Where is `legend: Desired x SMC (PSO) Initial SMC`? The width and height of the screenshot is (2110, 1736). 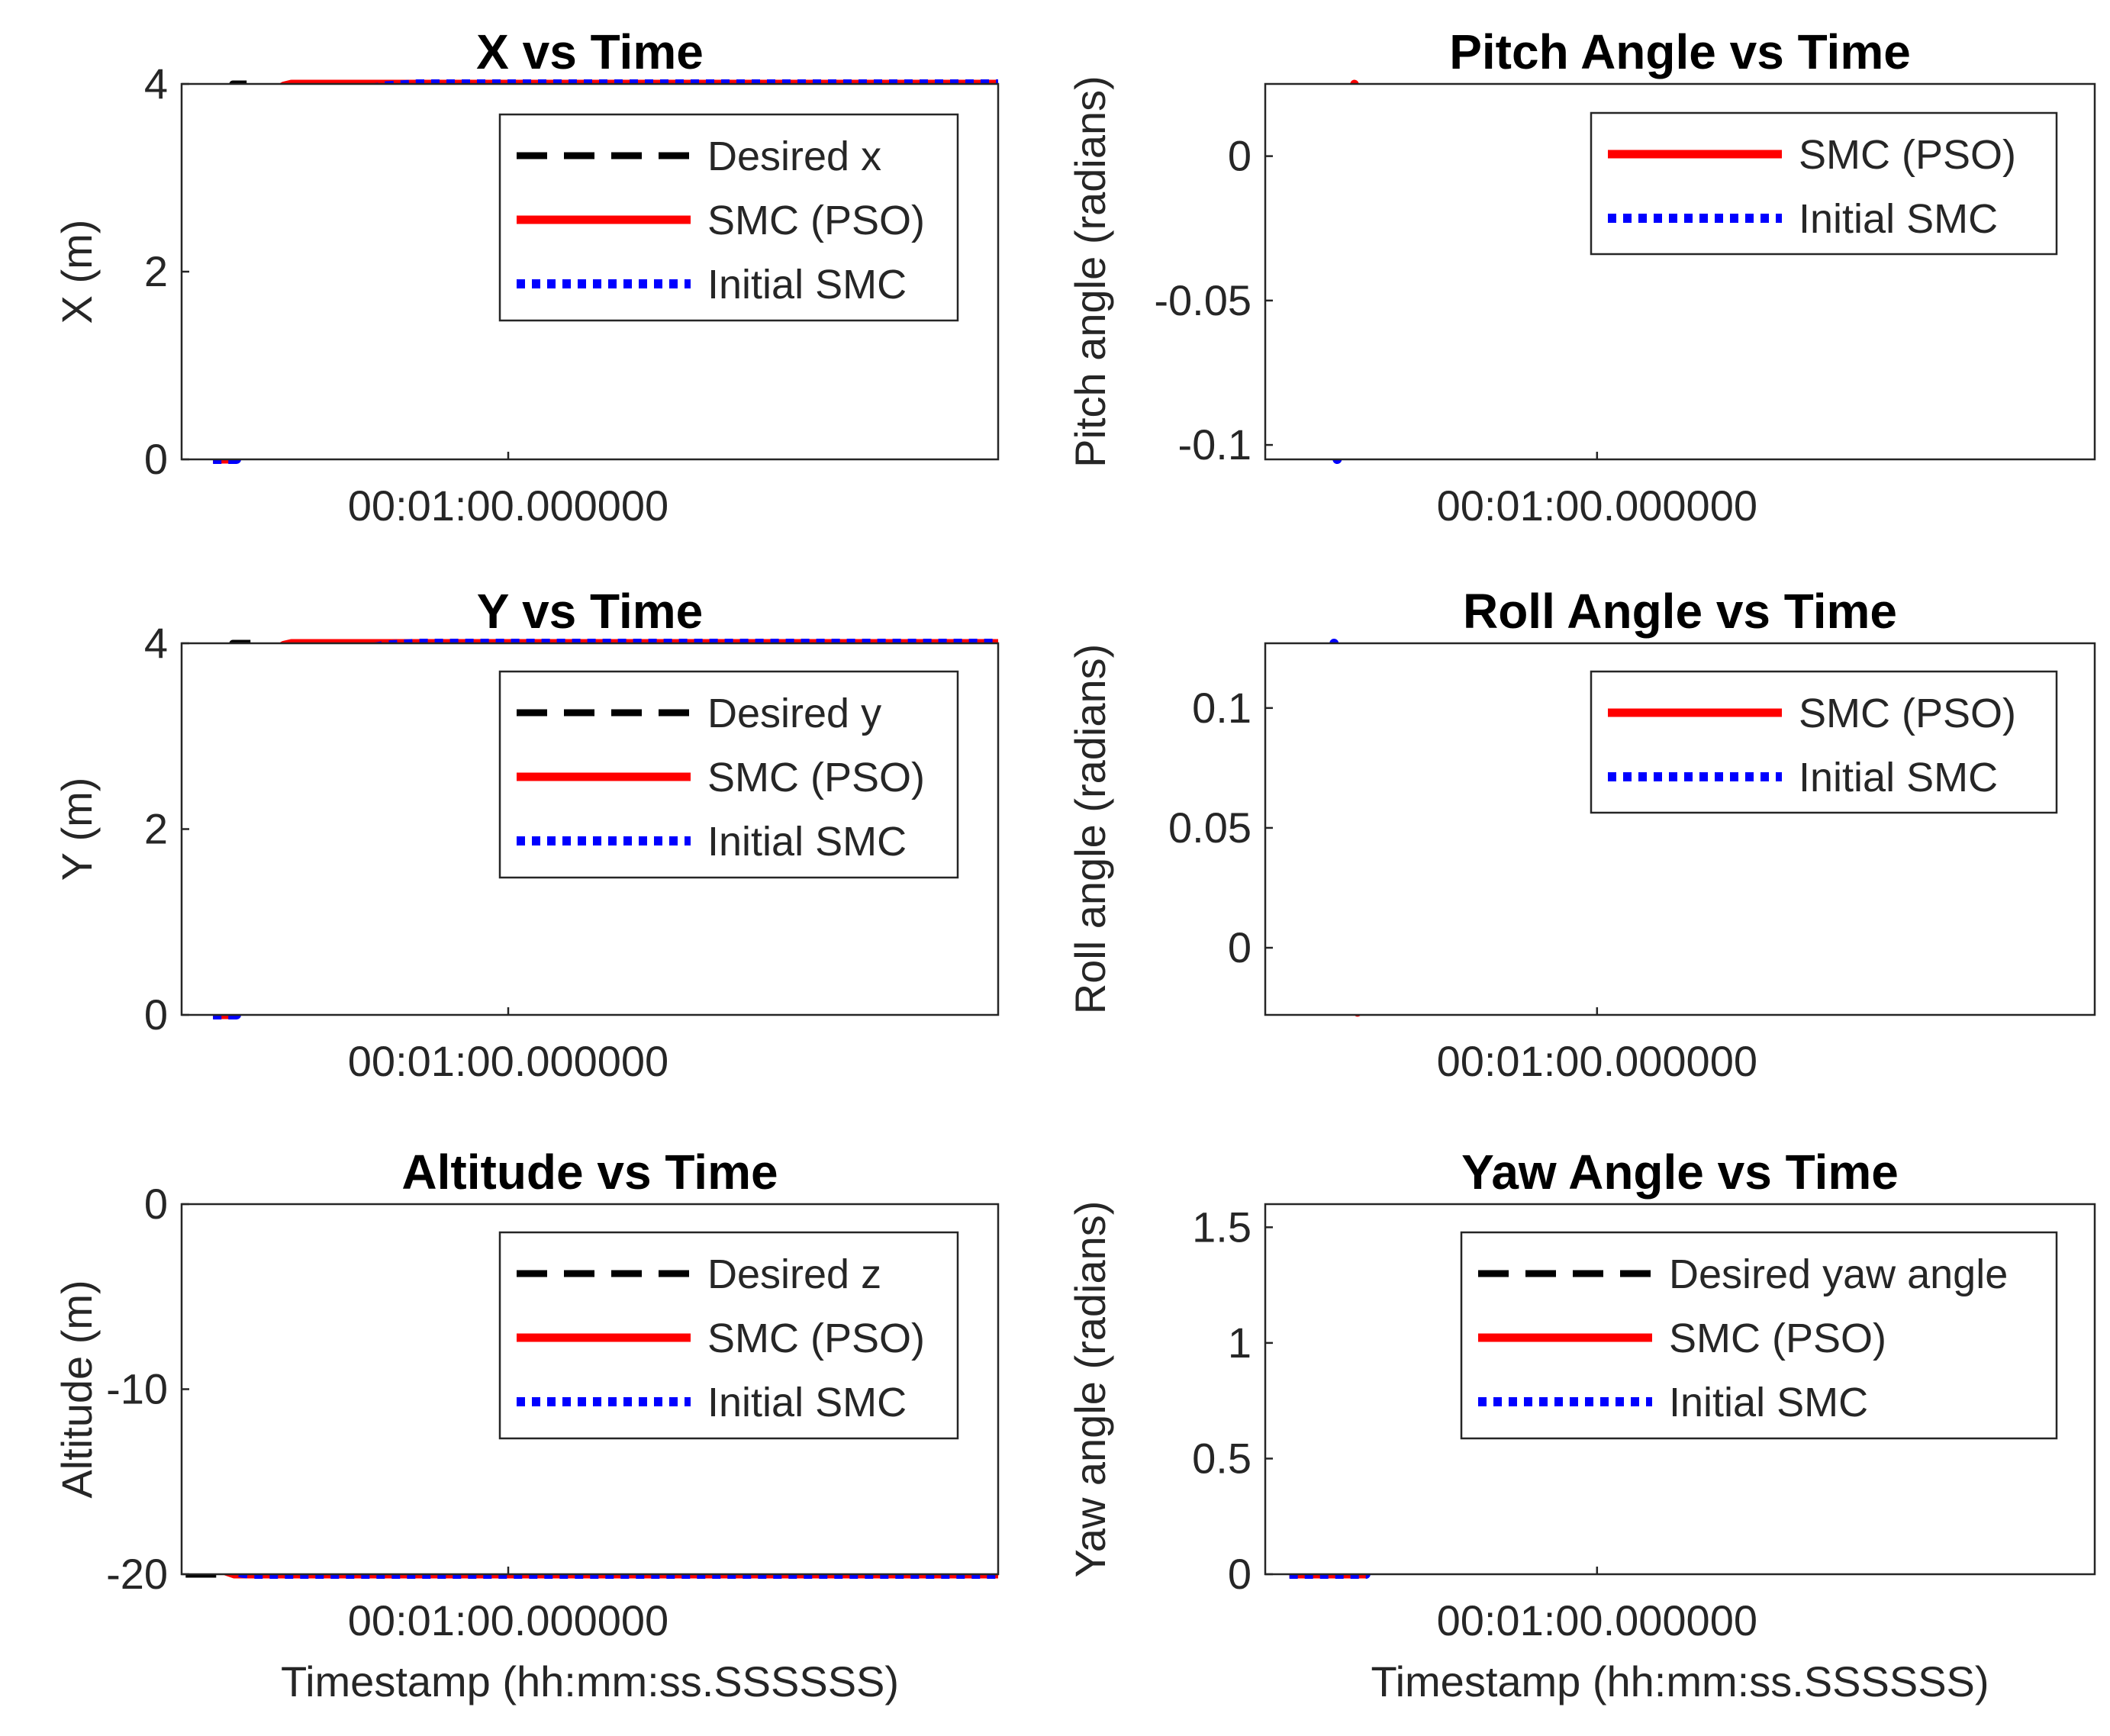
legend: Desired x SMC (PSO) Initial SMC is located at coordinates (728, 218).